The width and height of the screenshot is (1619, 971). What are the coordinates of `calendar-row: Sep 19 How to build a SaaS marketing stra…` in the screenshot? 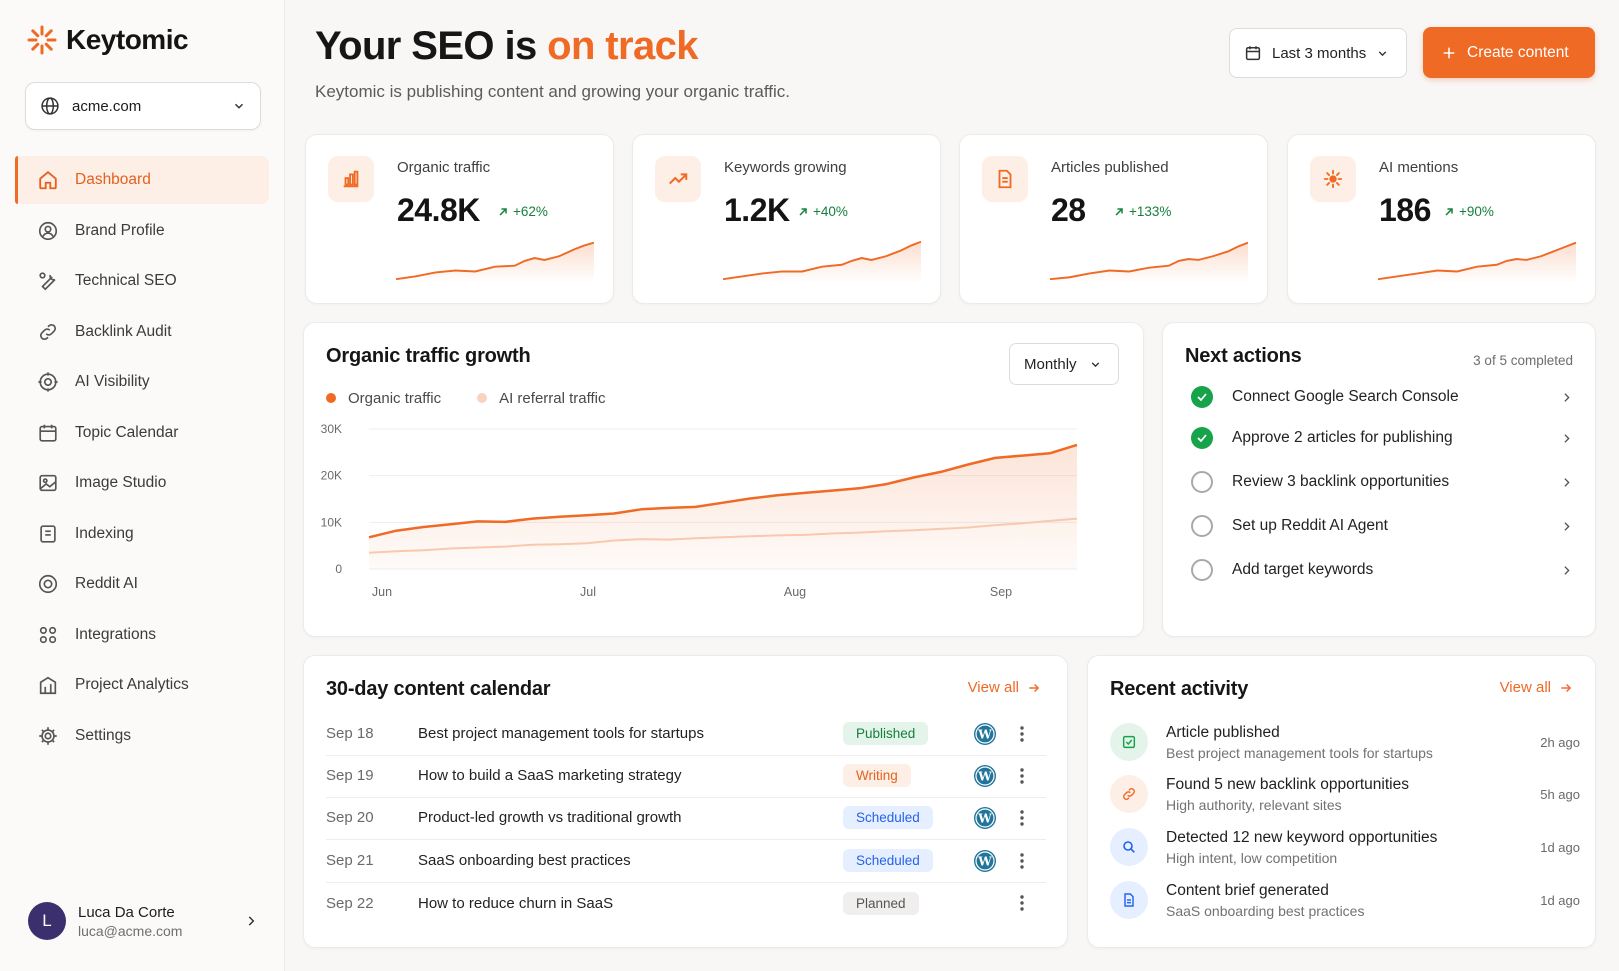 It's located at (686, 776).